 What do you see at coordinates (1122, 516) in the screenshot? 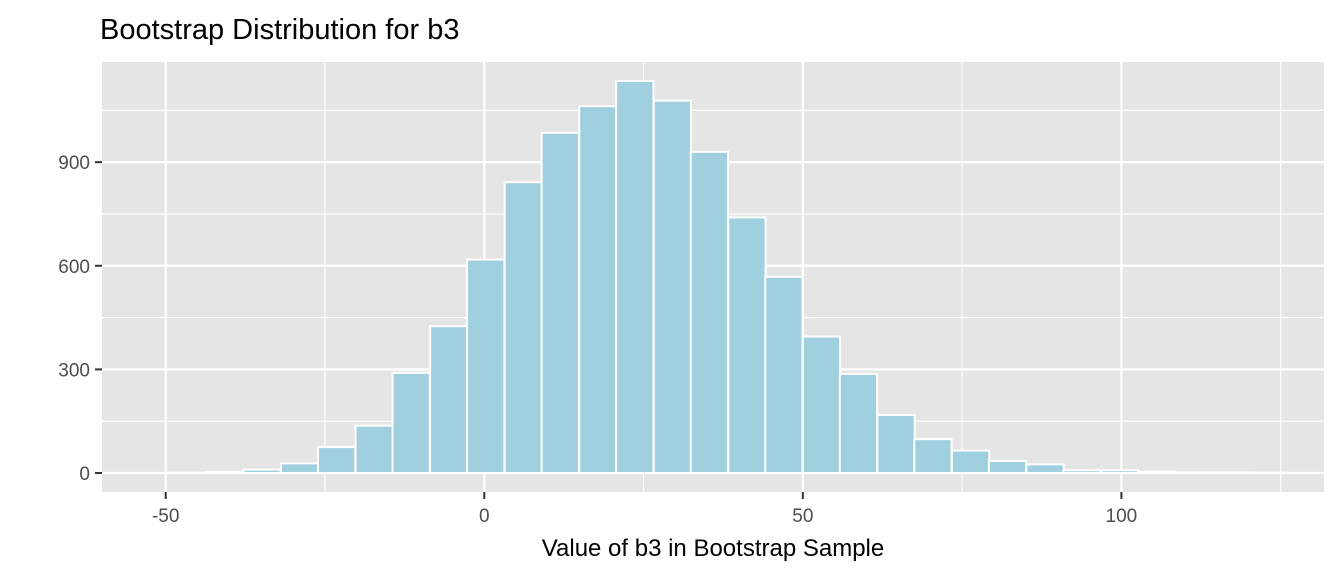
I see `x-tick-label: 100` at bounding box center [1122, 516].